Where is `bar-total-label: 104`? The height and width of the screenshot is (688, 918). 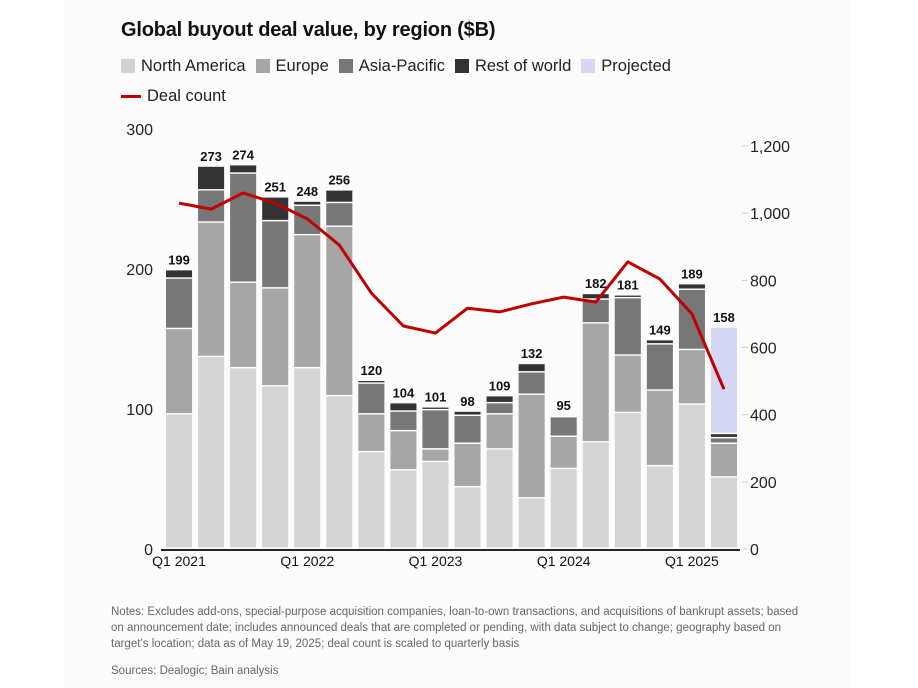 bar-total-label: 104 is located at coordinates (404, 392).